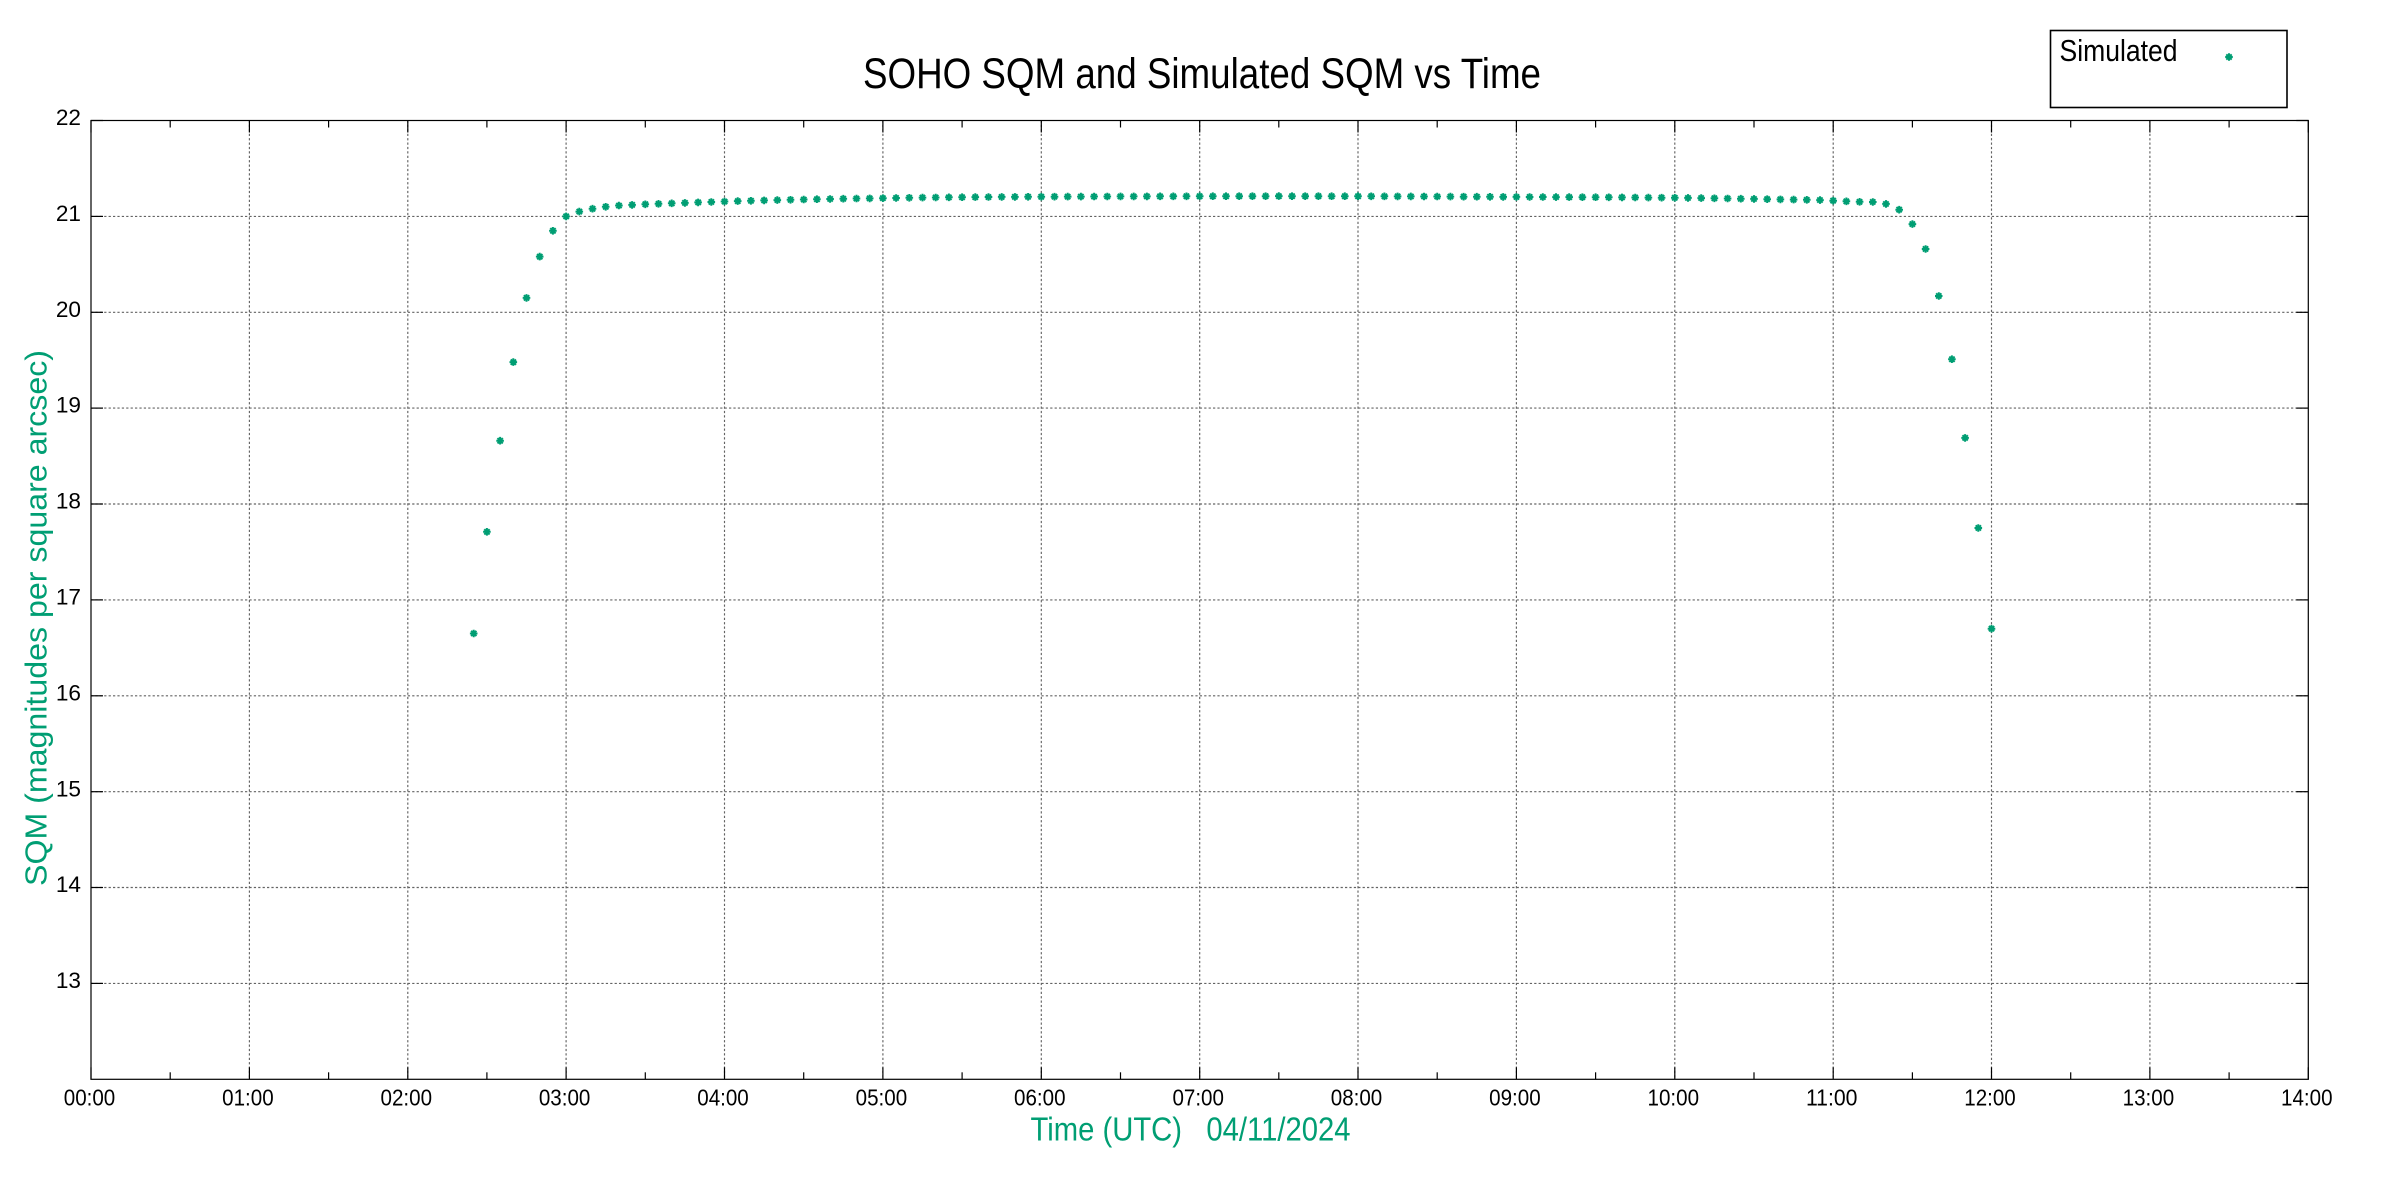 This screenshot has height=1200, width=2400. What do you see at coordinates (90, 1098) in the screenshot?
I see `svg-text: 00:00` at bounding box center [90, 1098].